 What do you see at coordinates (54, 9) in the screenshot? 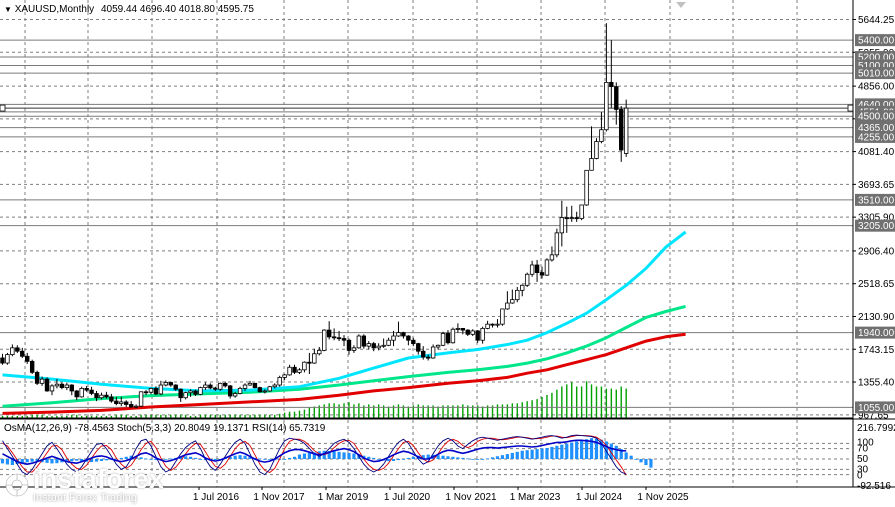
I see `symbol-label: XAUUSD,Monthly` at bounding box center [54, 9].